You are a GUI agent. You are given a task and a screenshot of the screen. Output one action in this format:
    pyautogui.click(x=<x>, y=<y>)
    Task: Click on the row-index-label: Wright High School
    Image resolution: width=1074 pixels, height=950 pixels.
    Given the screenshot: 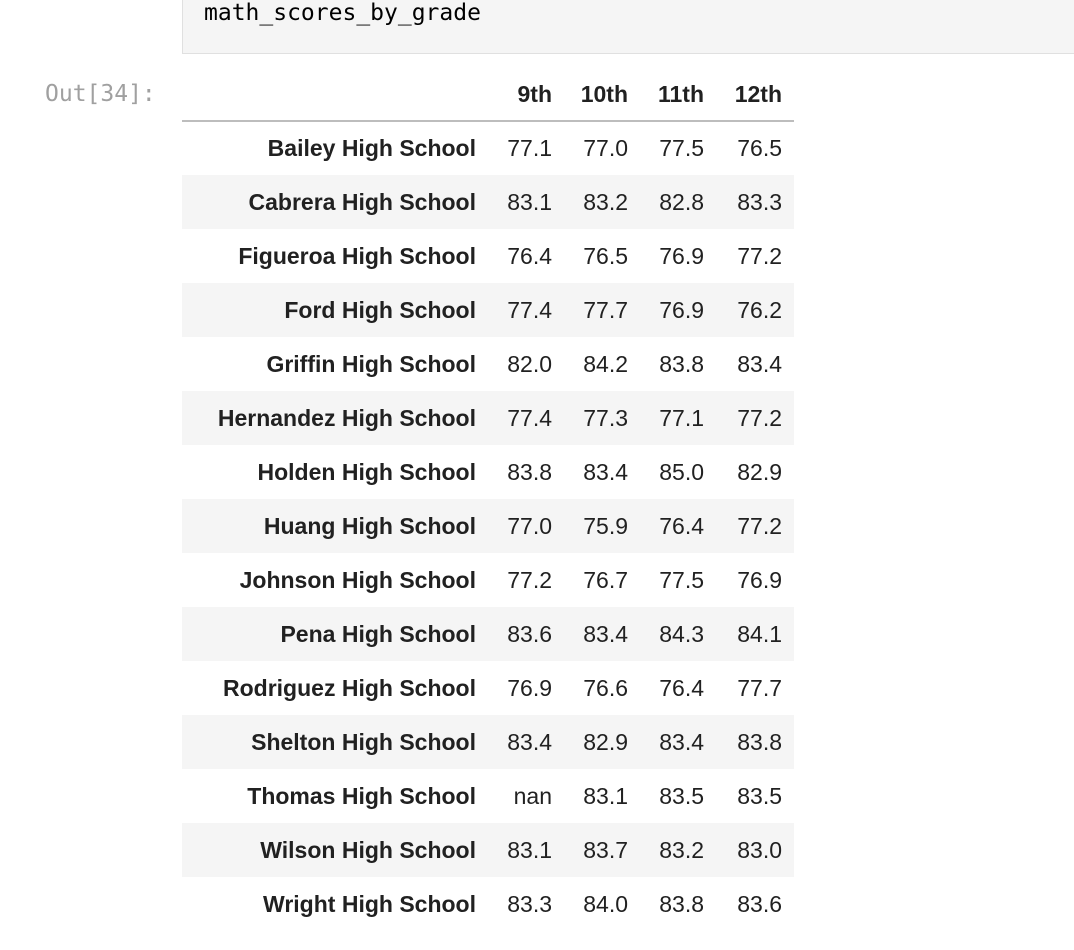 What is the action you would take?
    pyautogui.click(x=369, y=903)
    